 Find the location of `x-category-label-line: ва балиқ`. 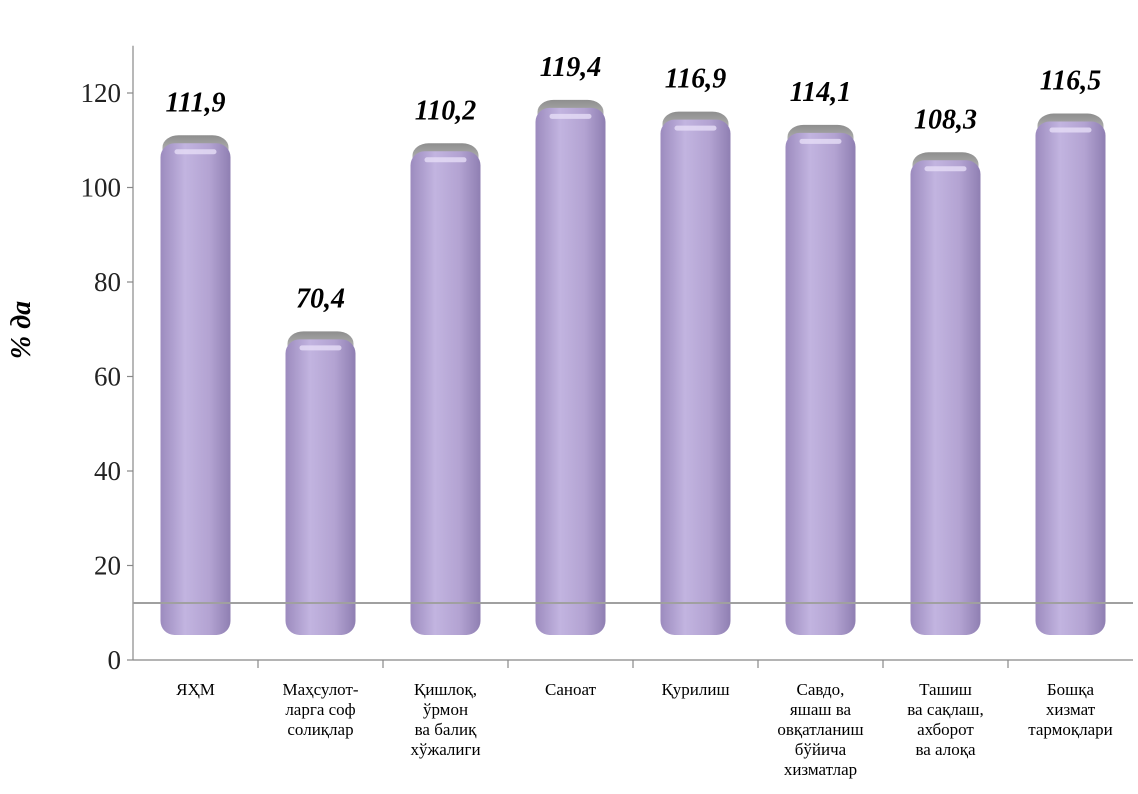

x-category-label-line: ва балиқ is located at coordinates (445, 729).